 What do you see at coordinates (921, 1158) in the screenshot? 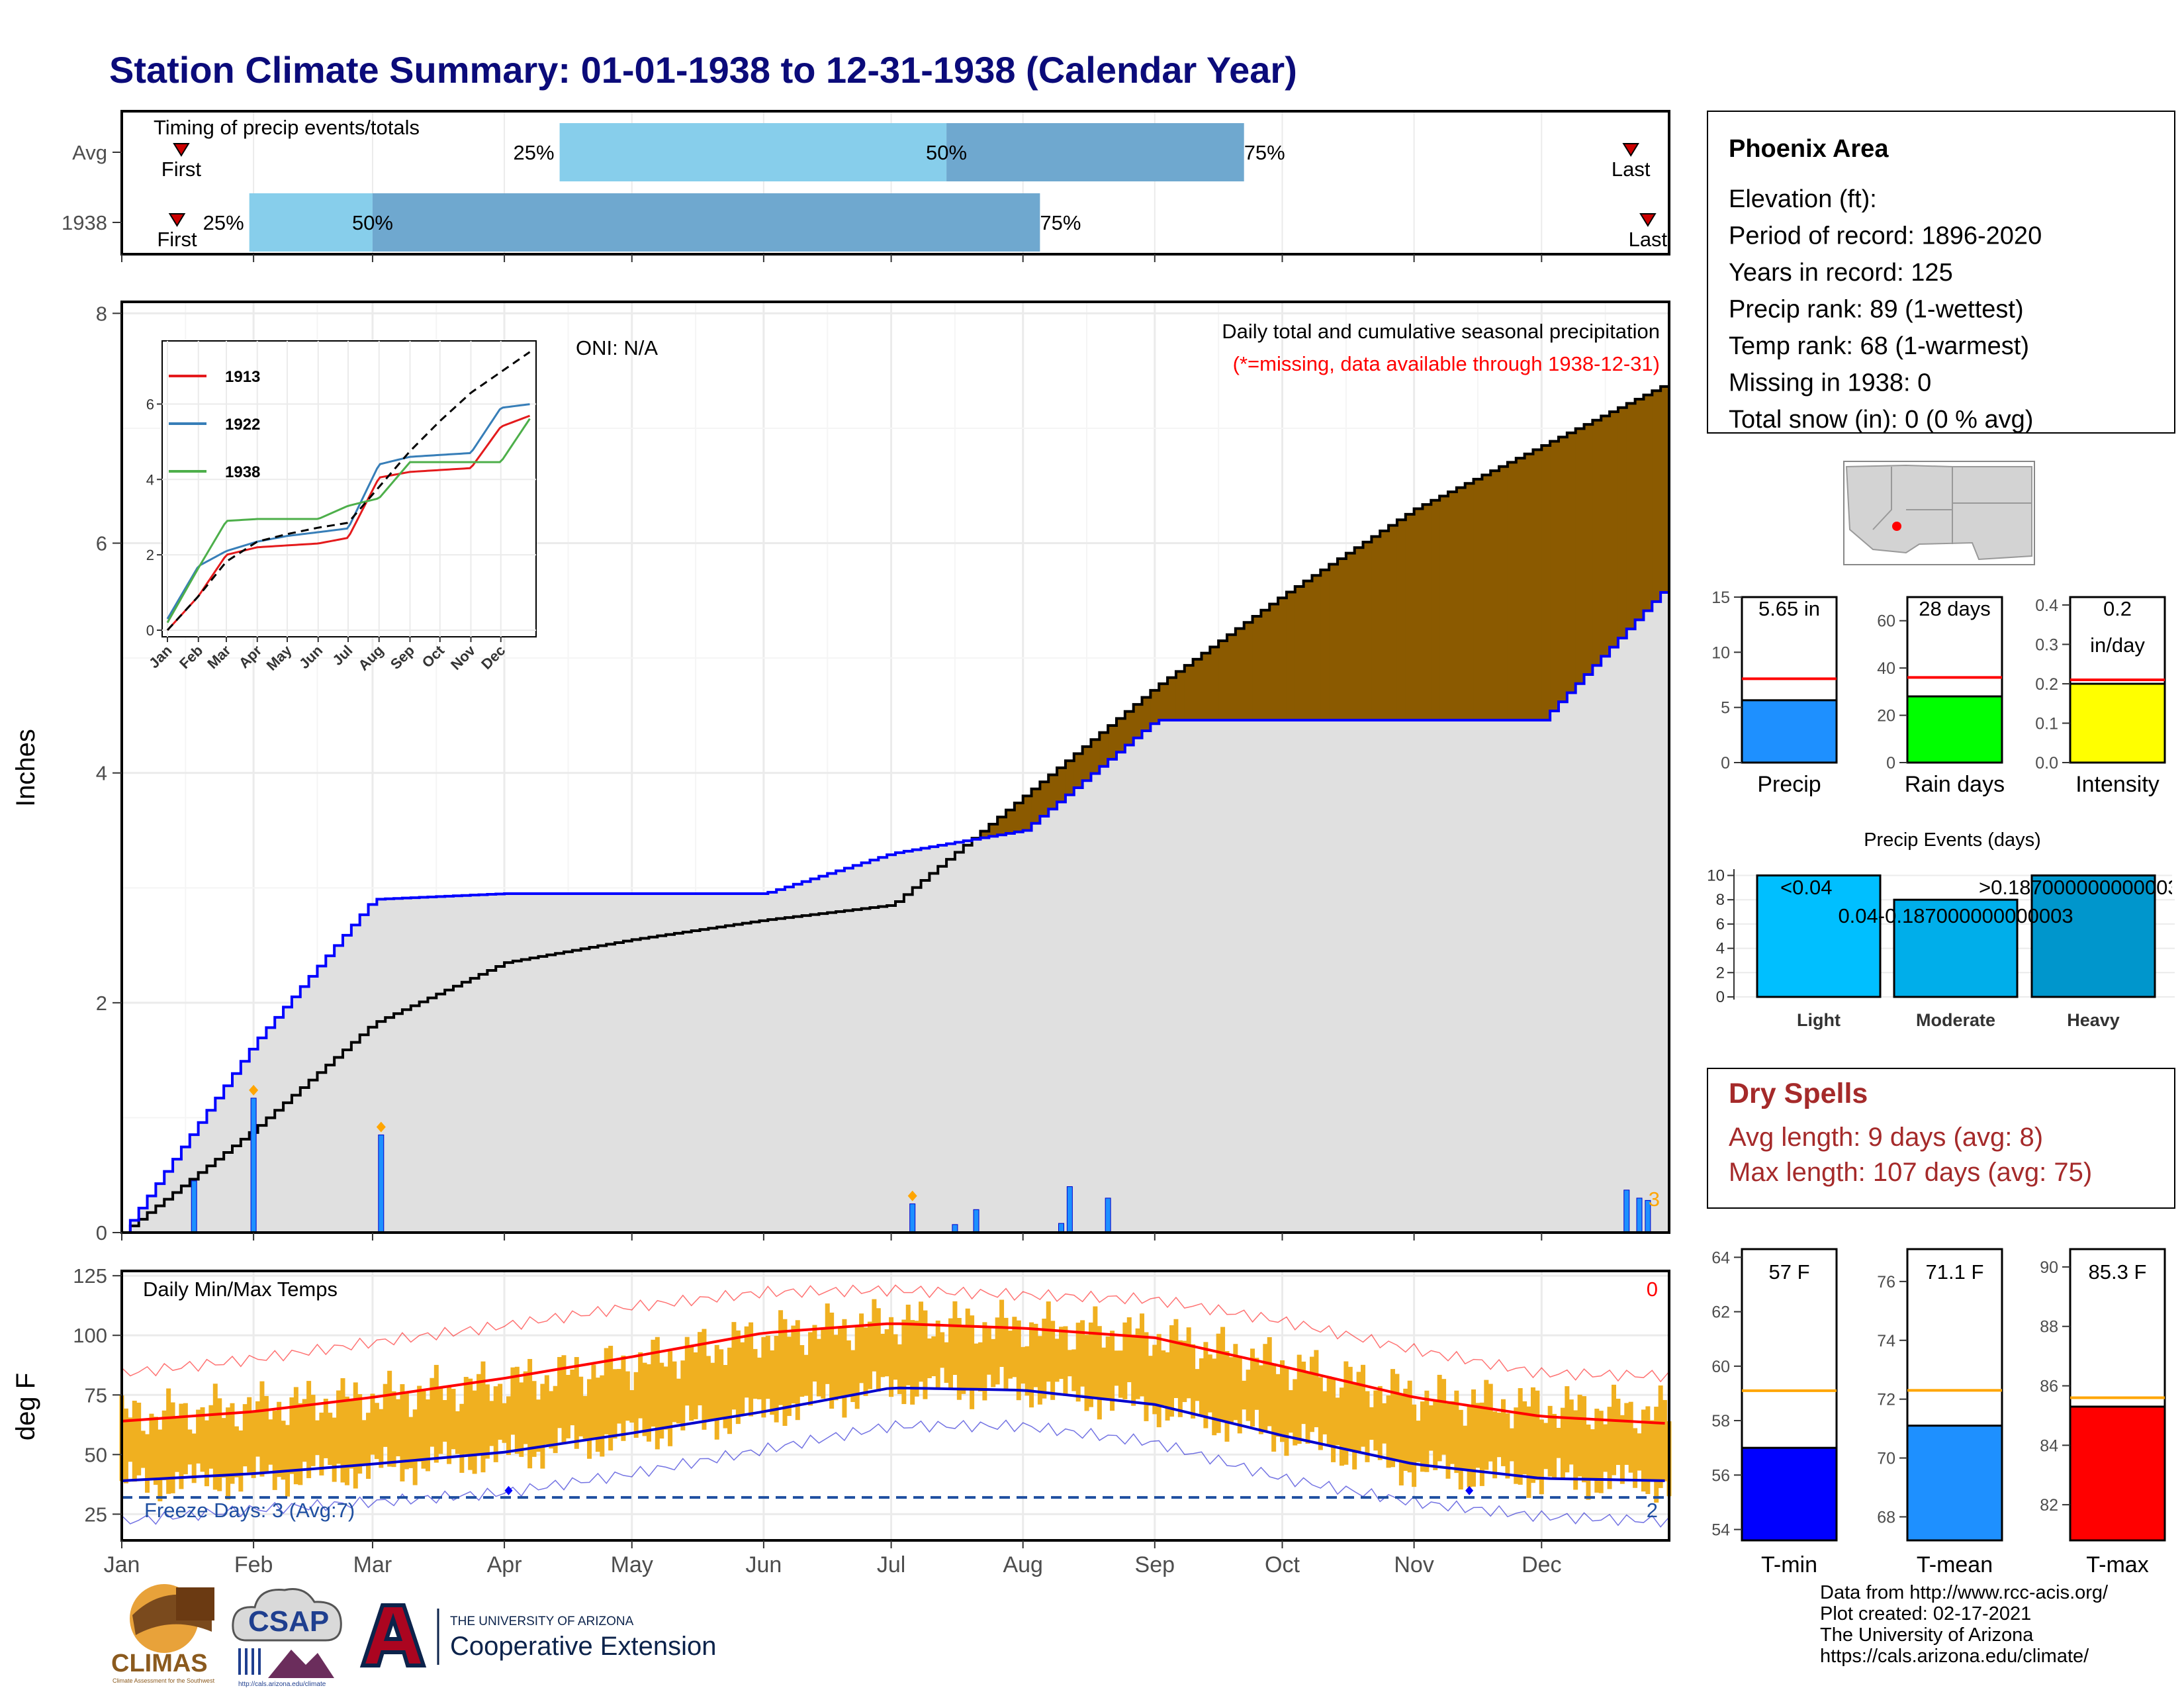
I see `precip-events` at bounding box center [921, 1158].